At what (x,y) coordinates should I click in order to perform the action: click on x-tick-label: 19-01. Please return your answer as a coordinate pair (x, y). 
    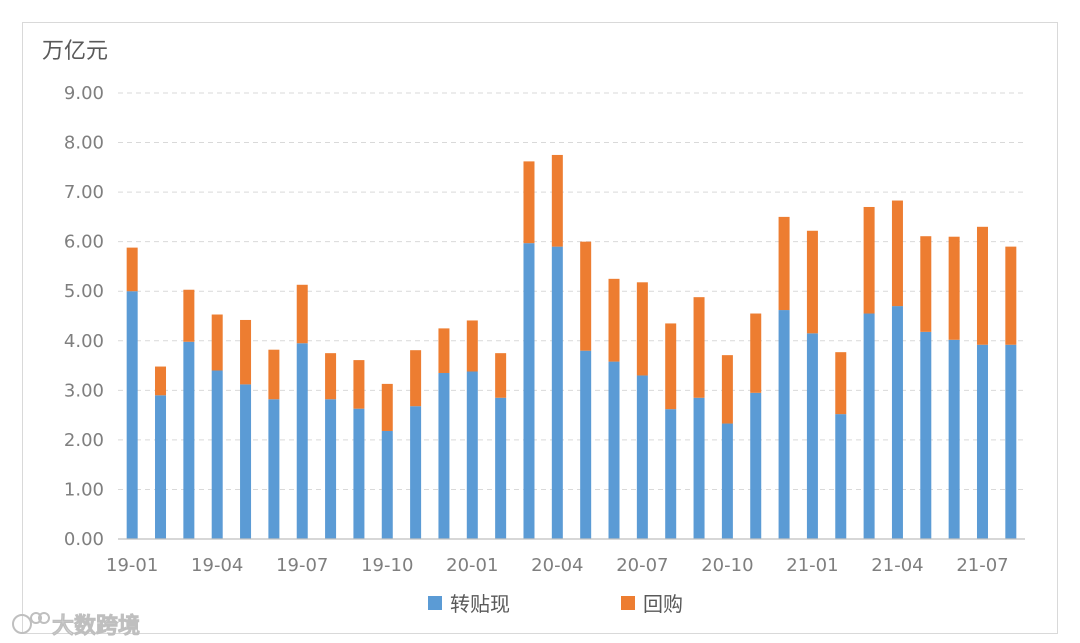
    Looking at the image, I should click on (132, 565).